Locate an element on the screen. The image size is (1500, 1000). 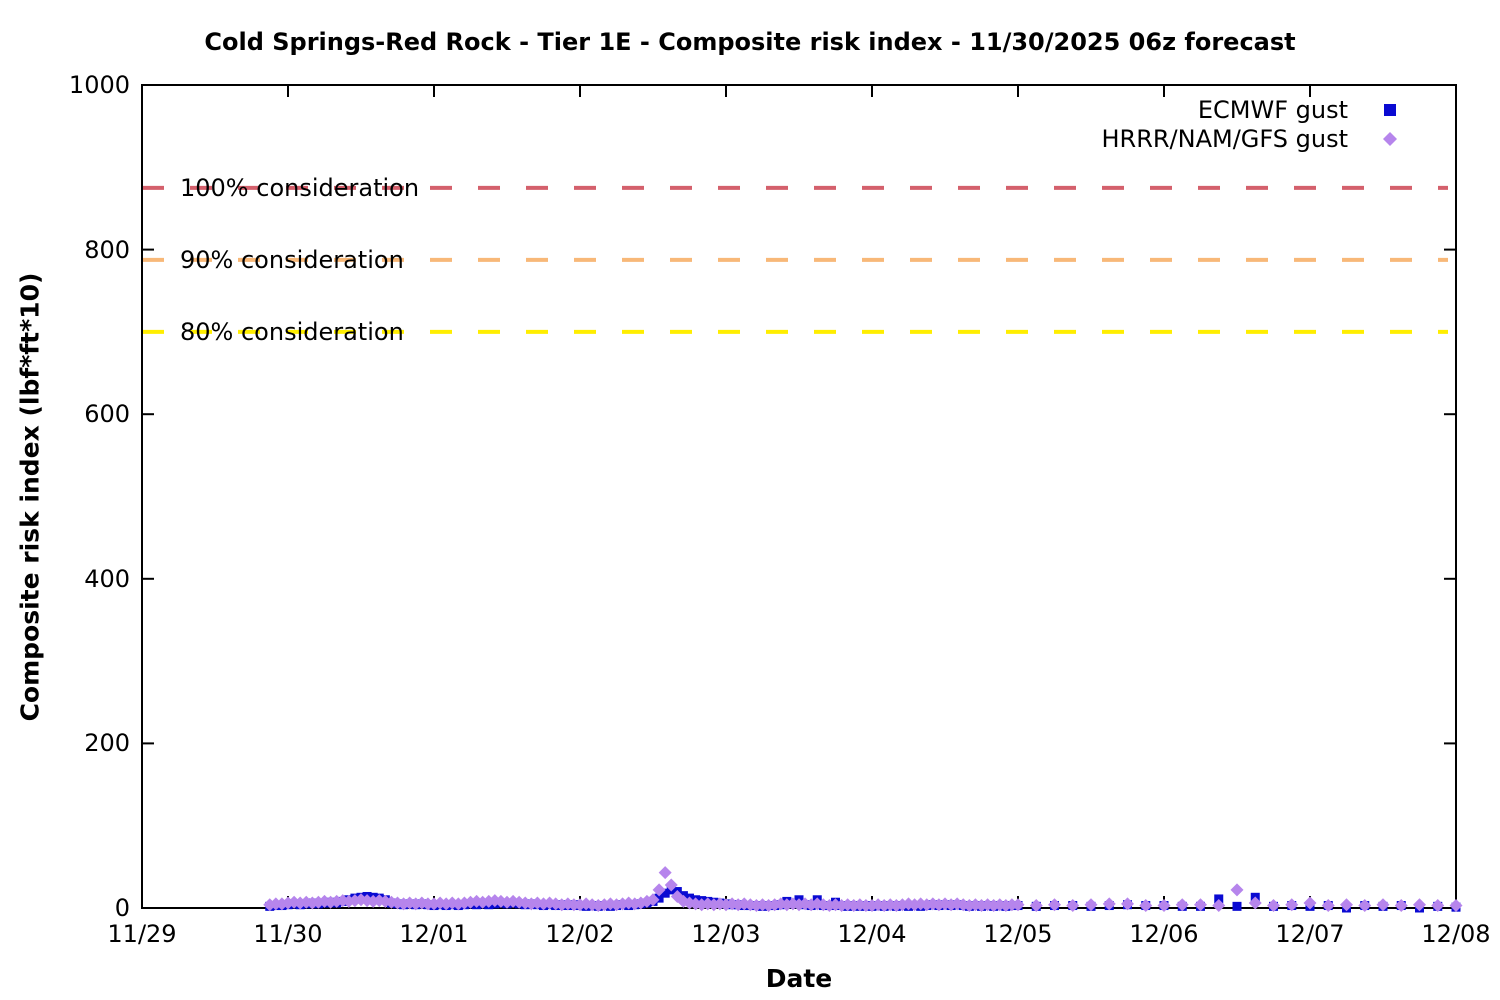
x-tick-label: 12/05 is located at coordinates (1018, 934).